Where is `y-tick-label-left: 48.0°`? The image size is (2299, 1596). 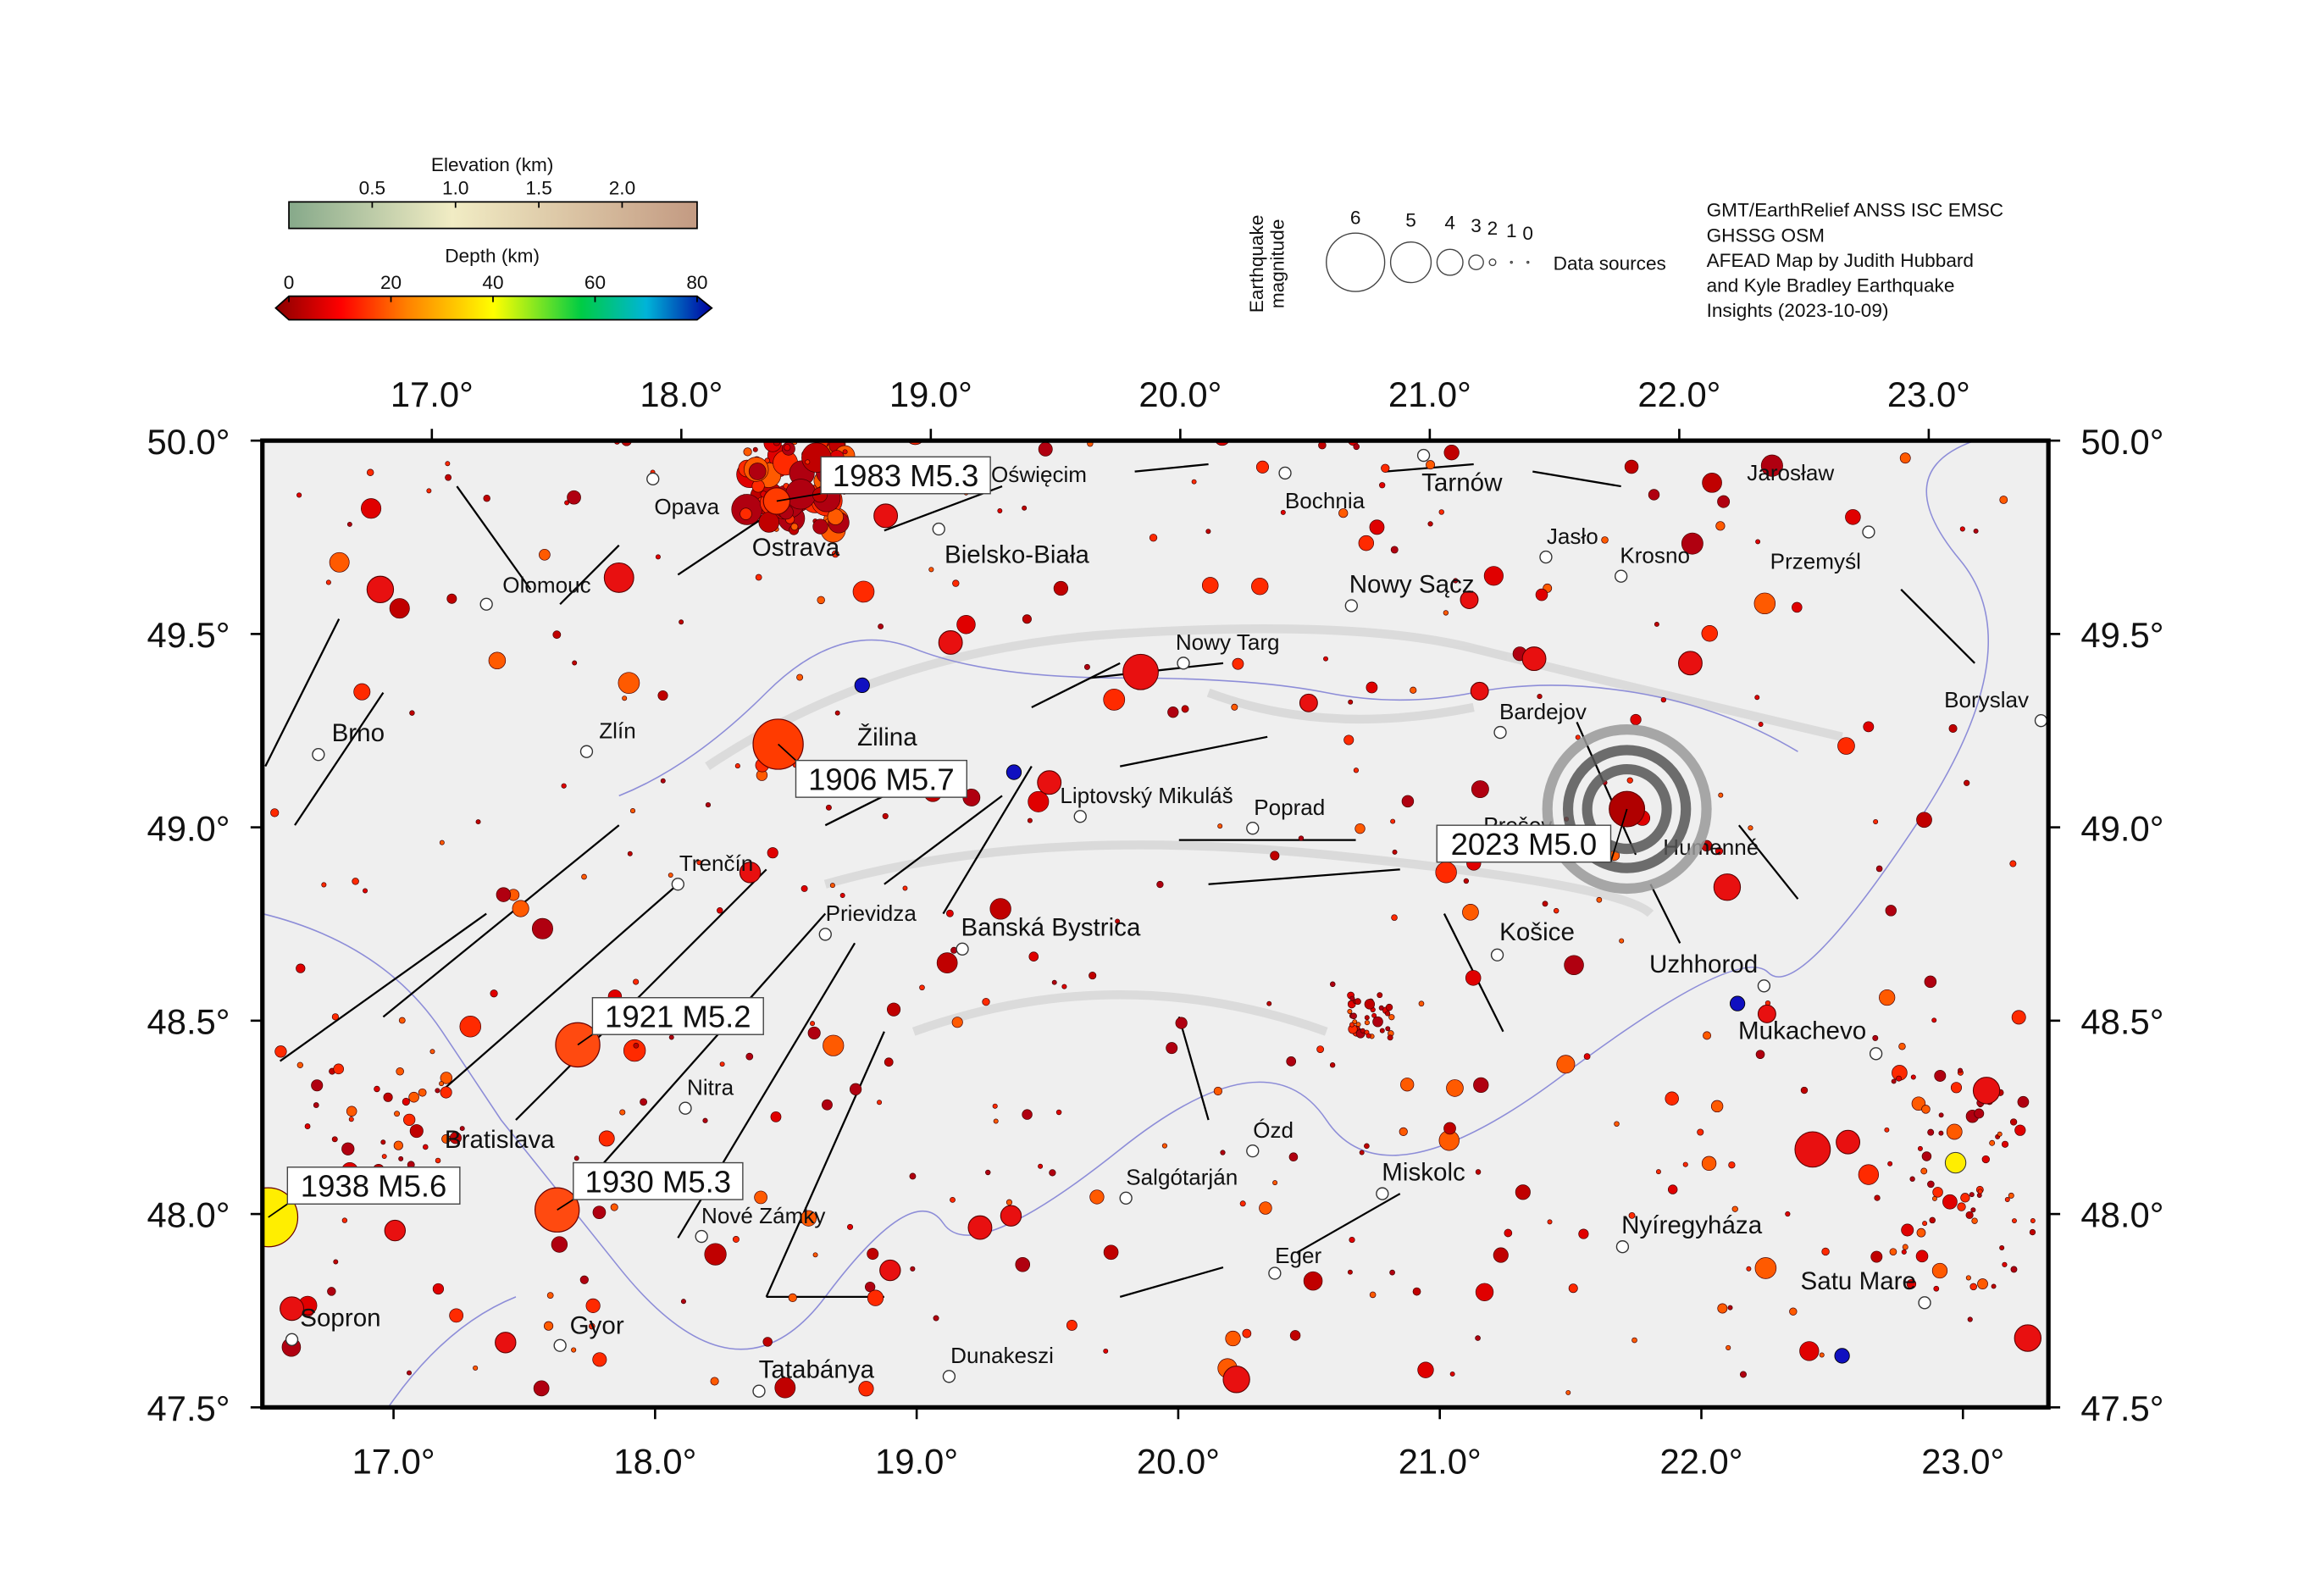
y-tick-label-left: 48.0° is located at coordinates (189, 1215).